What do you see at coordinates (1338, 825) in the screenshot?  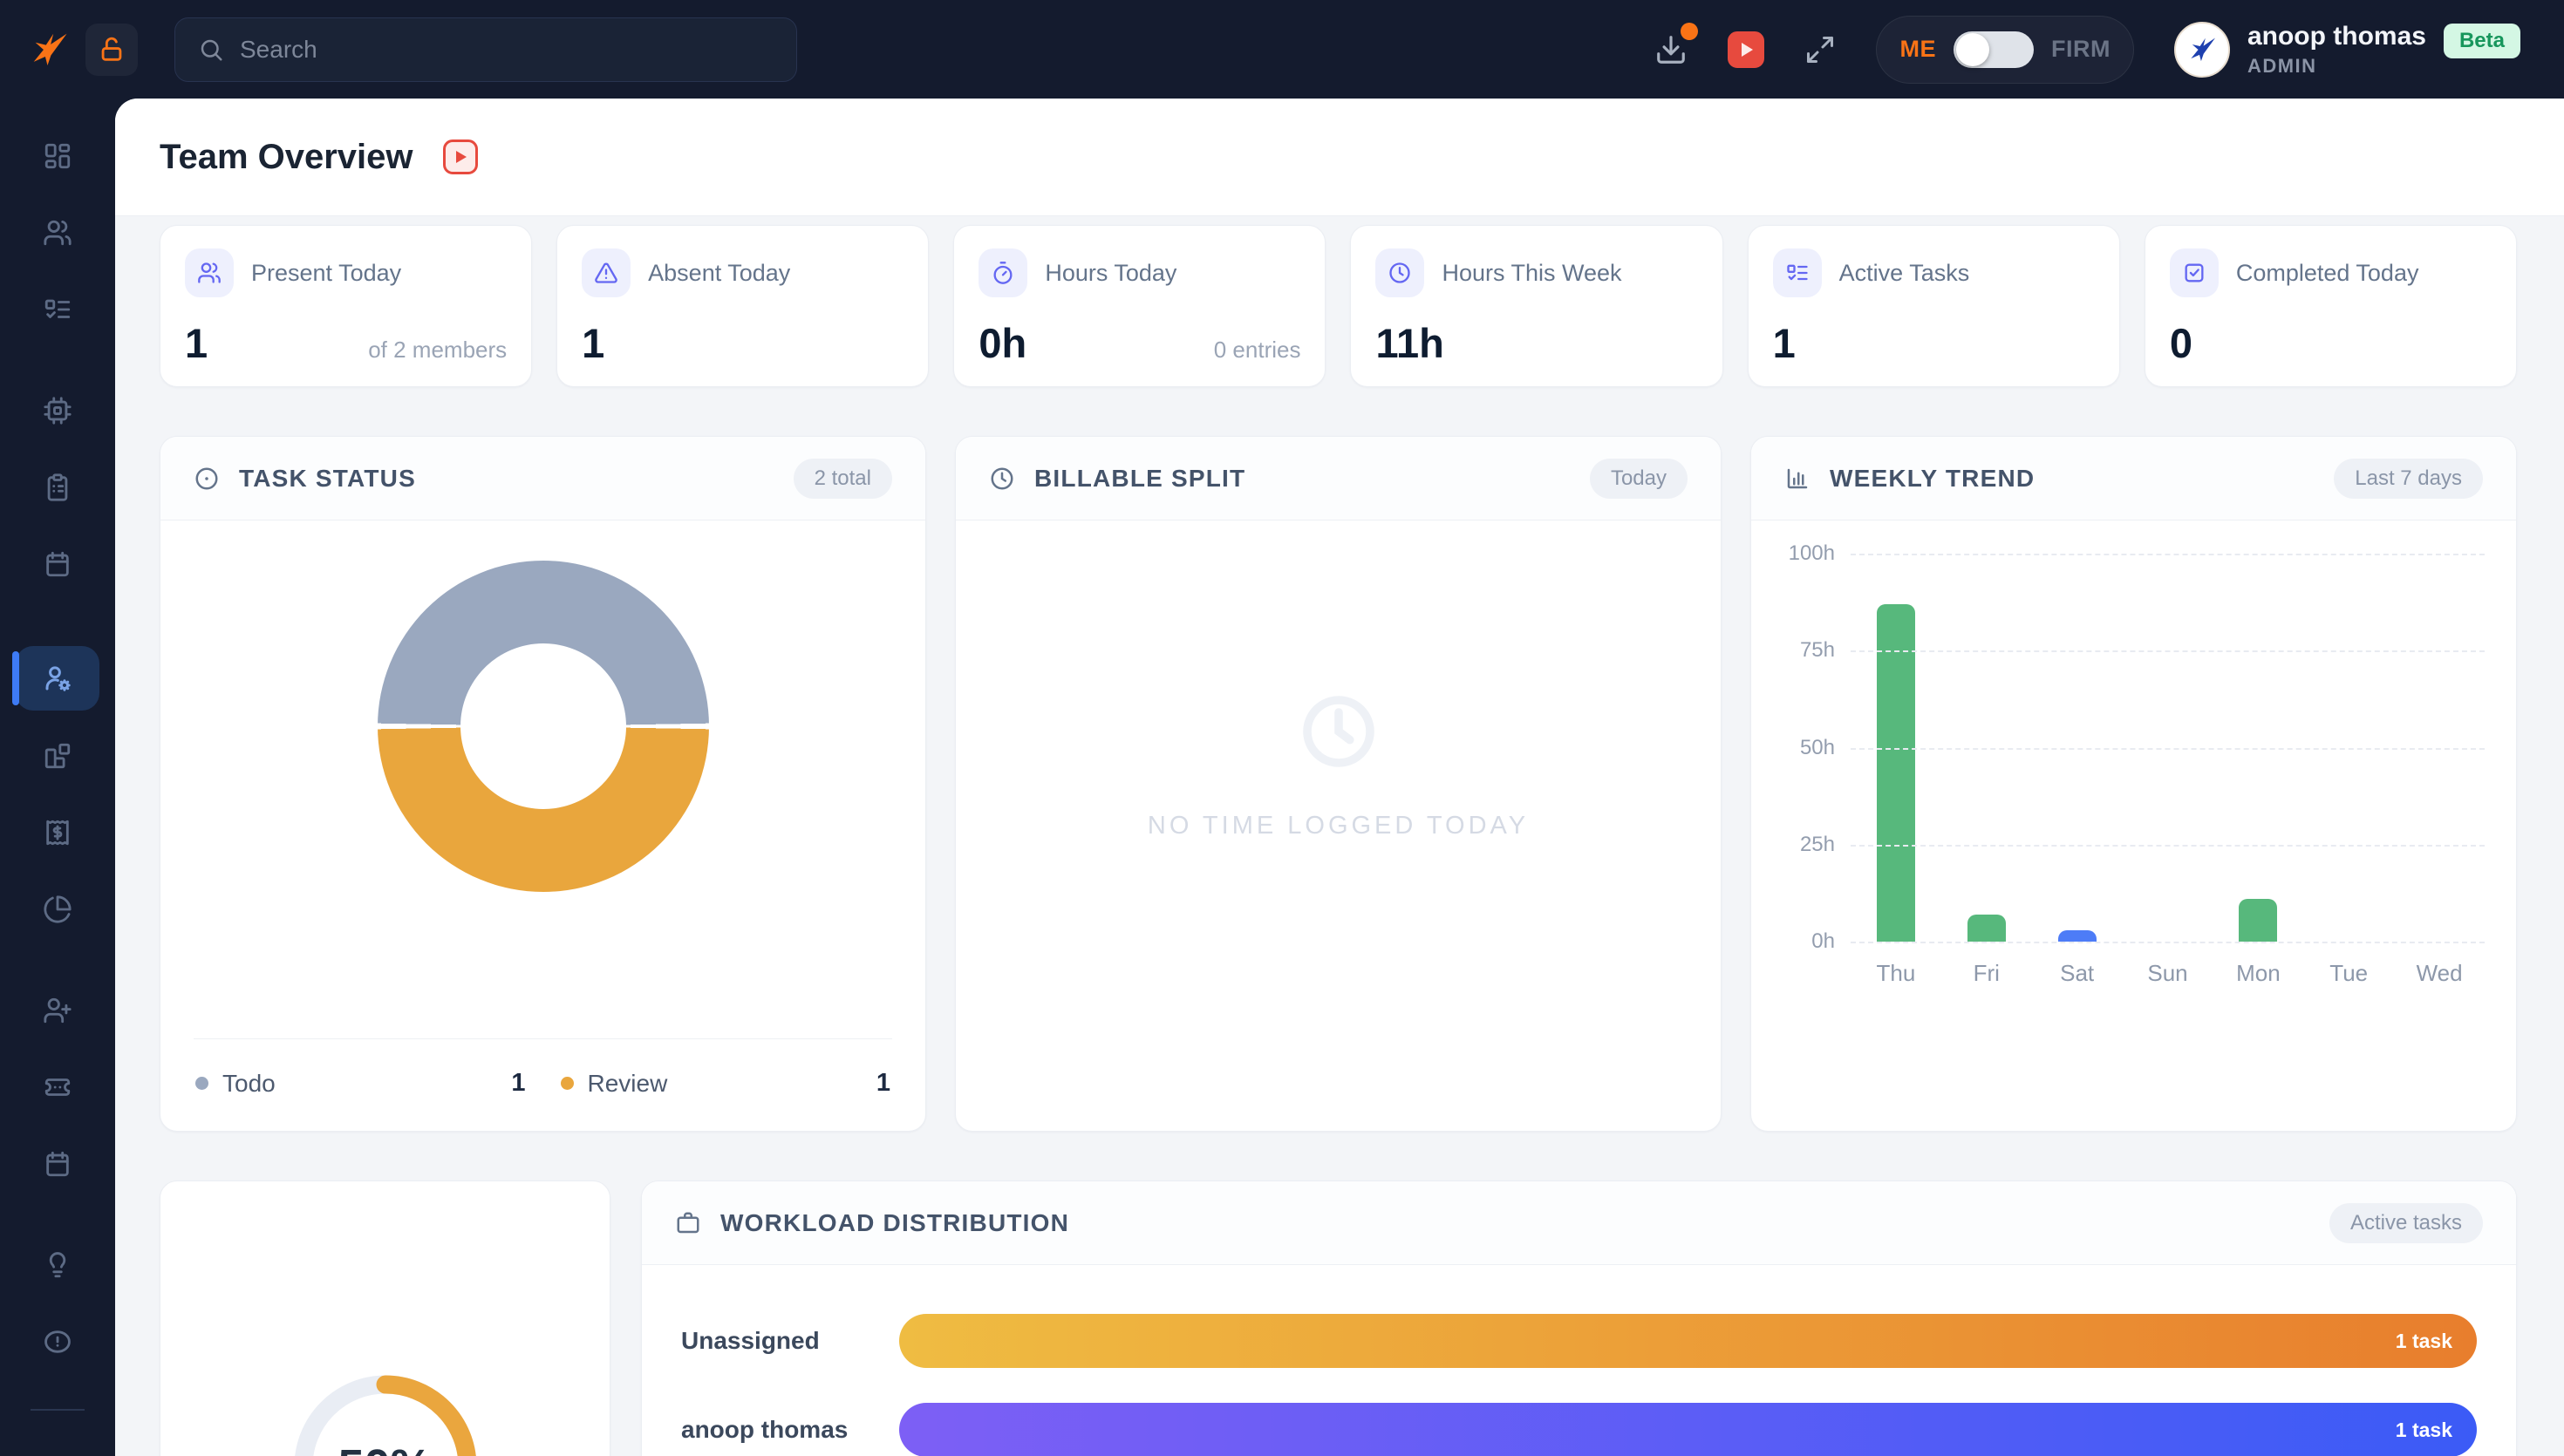 I see `billable-empty-state: NO TIME LOGGED TODAY` at bounding box center [1338, 825].